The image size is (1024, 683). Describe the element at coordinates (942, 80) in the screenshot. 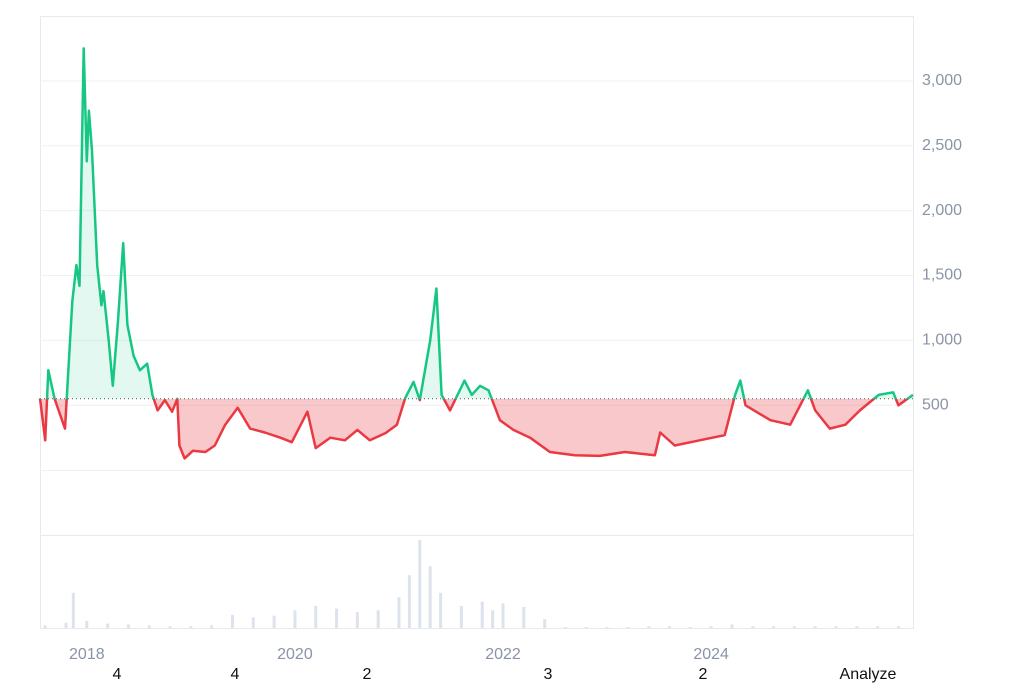

I see `y-tick-label: 3,000` at that location.